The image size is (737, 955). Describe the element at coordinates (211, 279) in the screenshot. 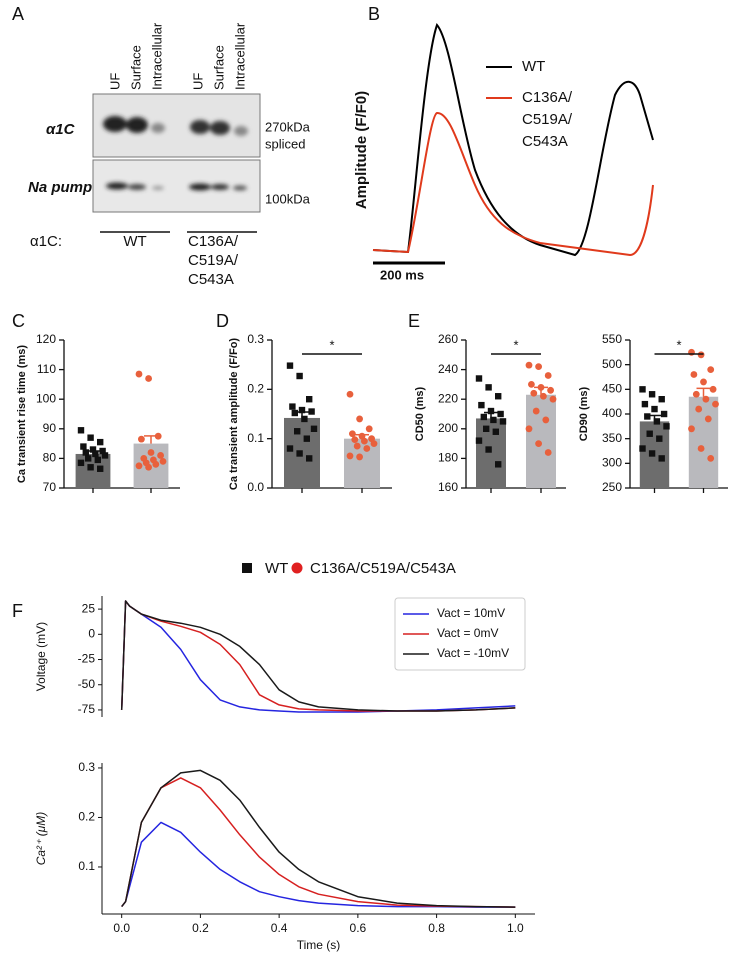

I see `group-label: C543A` at that location.